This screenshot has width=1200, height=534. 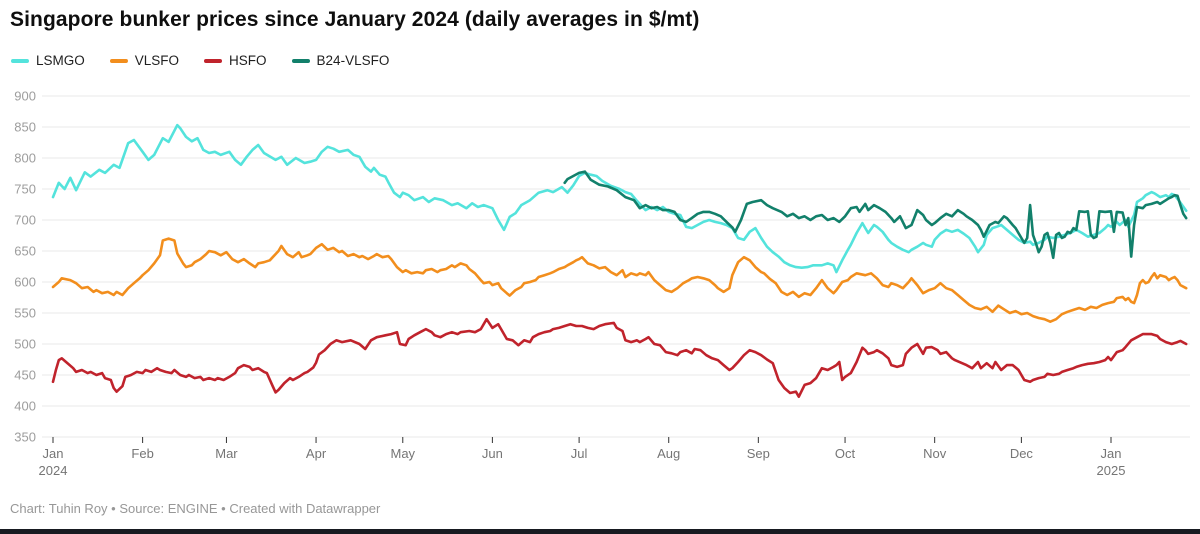 What do you see at coordinates (226, 453) in the screenshot?
I see `x-axis-label: Mar` at bounding box center [226, 453].